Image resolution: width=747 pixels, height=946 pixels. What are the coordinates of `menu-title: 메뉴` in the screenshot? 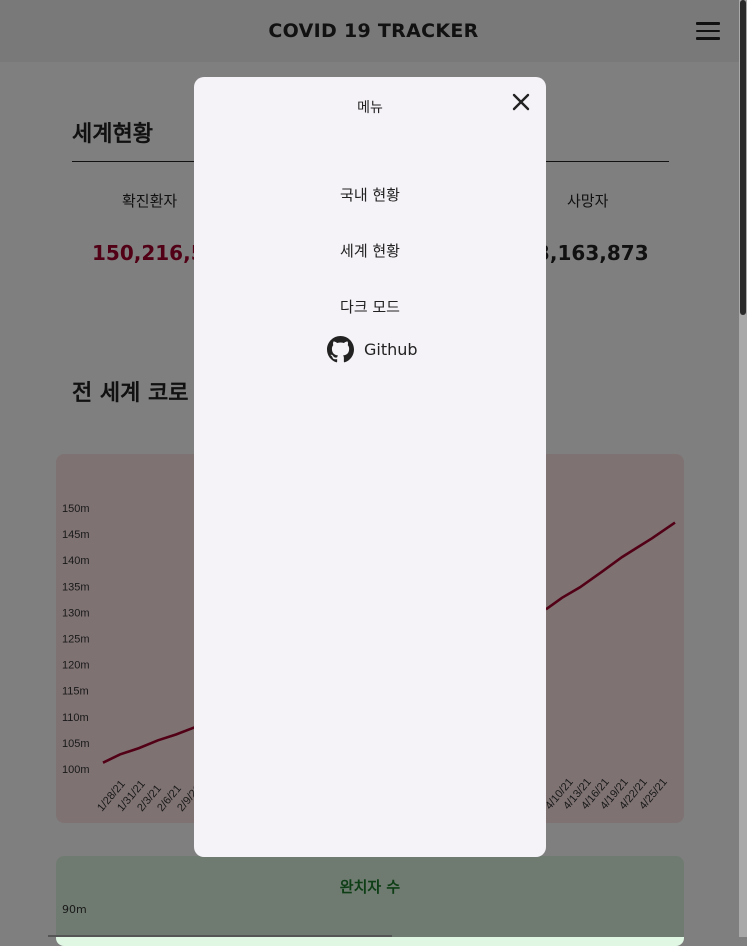 It's located at (370, 108).